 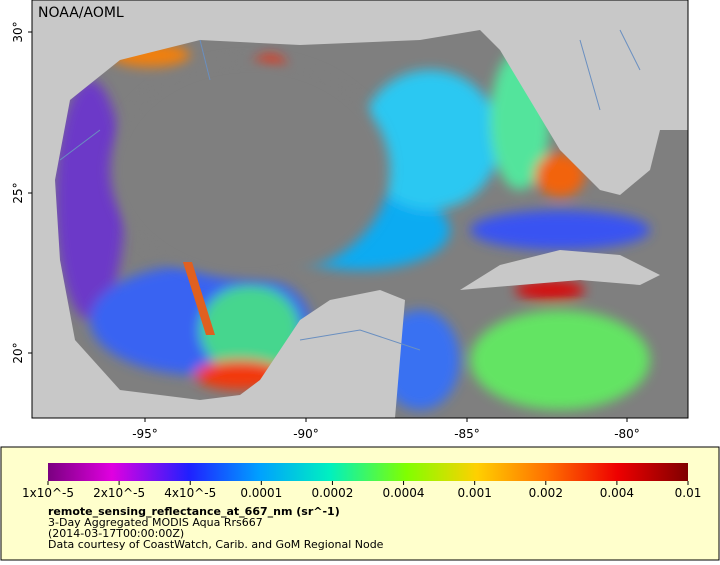 I want to click on lat-label: 25°, so click(x=18, y=192).